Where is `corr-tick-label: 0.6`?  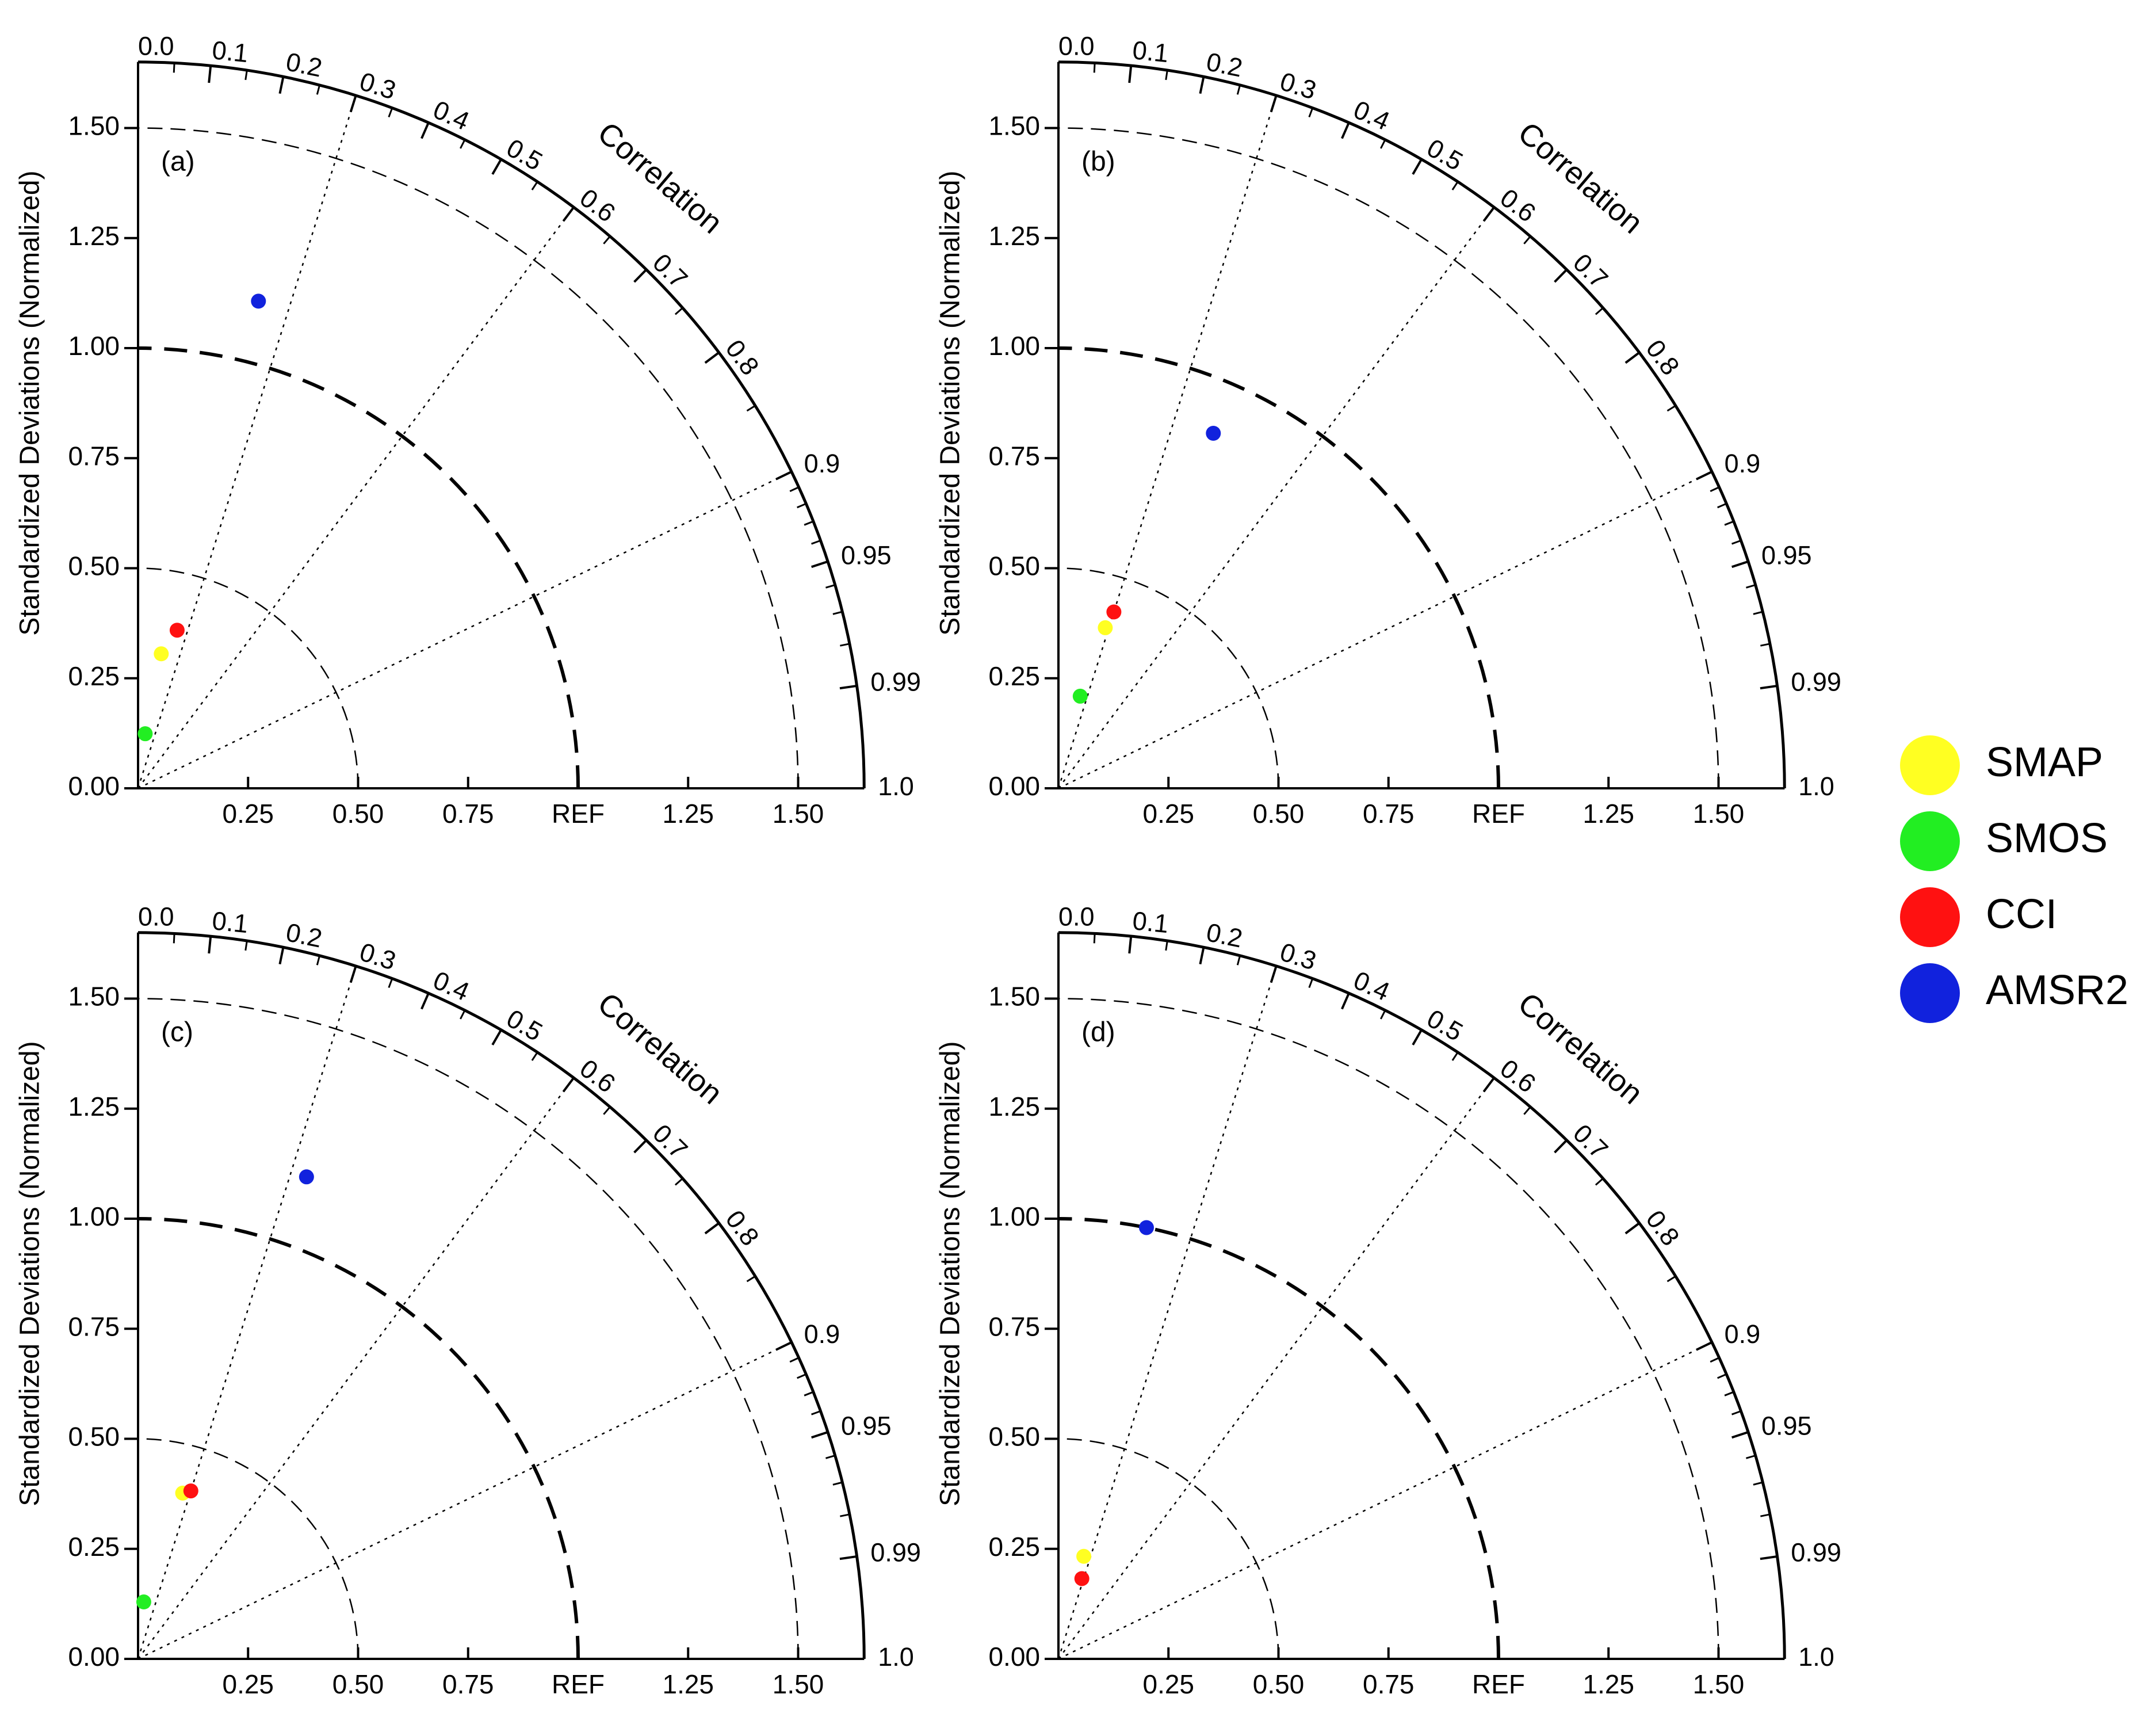
corr-tick-label: 0.6 is located at coordinates (598, 205).